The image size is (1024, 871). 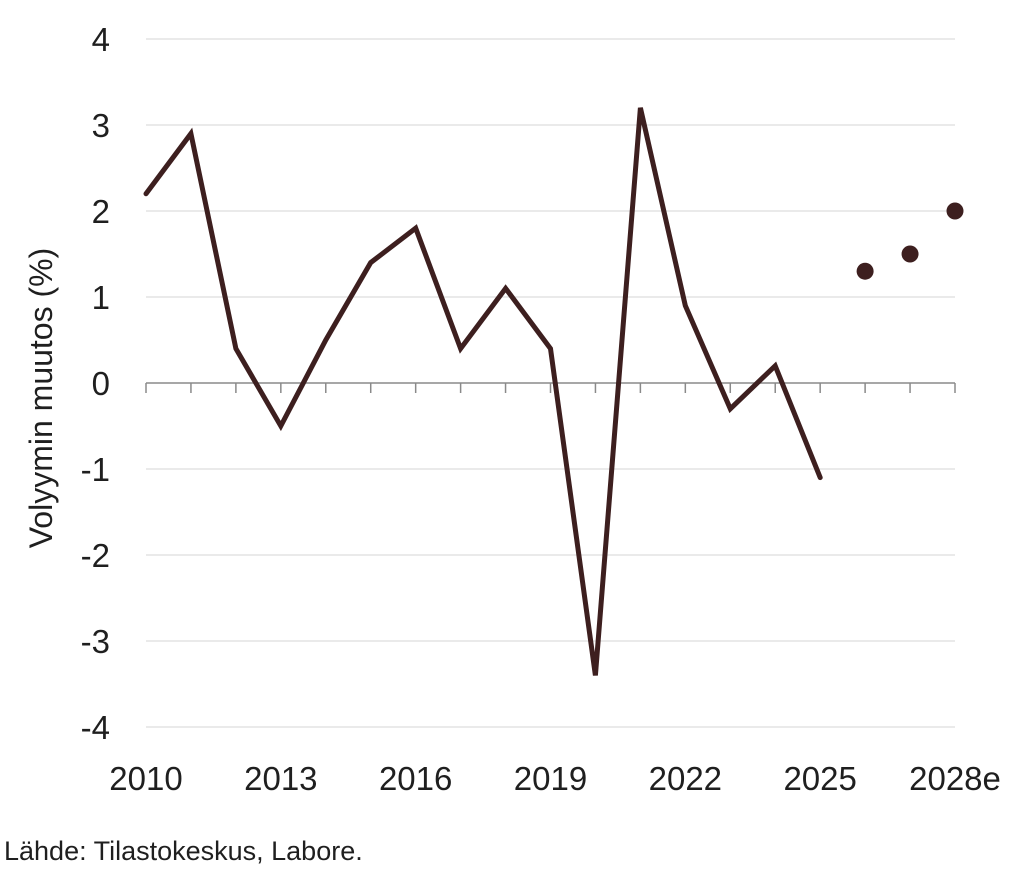 What do you see at coordinates (550, 387) in the screenshot?
I see `x-axis` at bounding box center [550, 387].